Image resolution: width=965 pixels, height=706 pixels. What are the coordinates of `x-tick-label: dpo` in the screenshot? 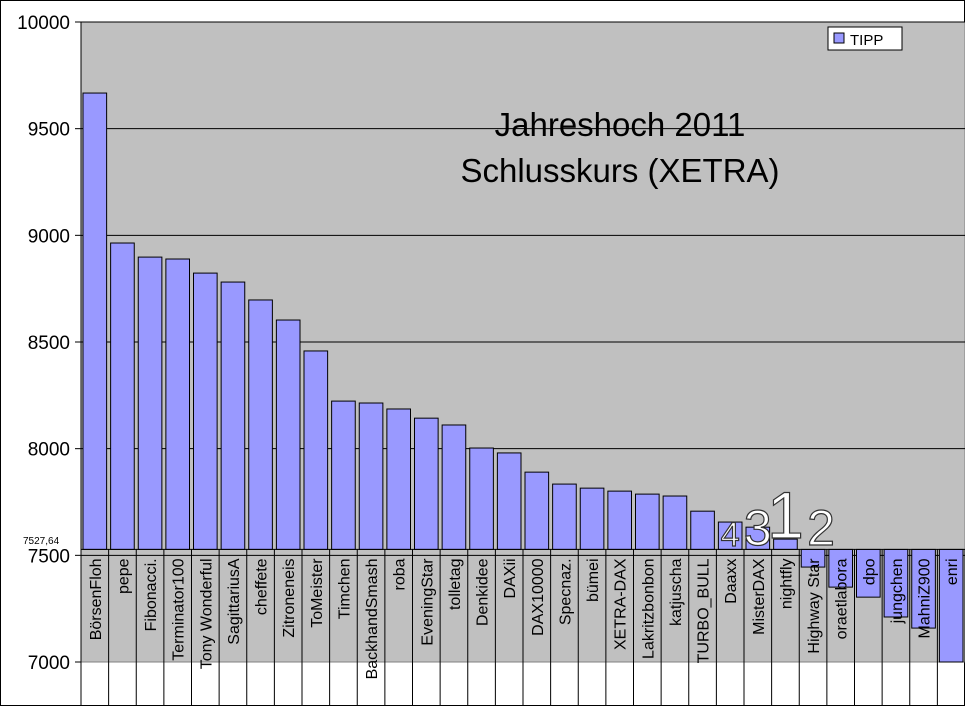 It's located at (869, 571).